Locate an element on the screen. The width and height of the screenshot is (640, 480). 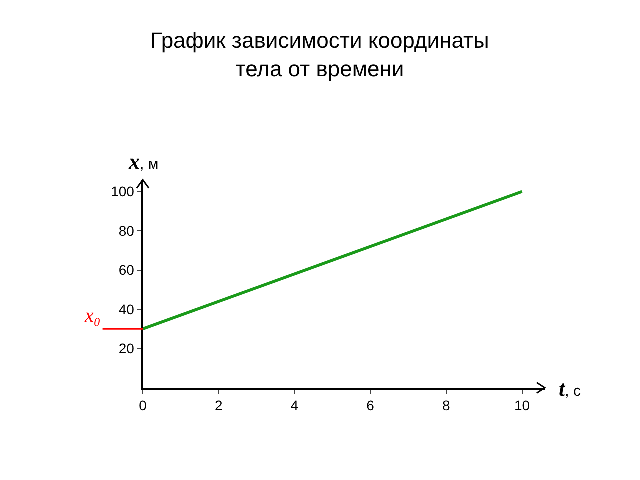
ref-line-label: x₀ is located at coordinates (92, 316).